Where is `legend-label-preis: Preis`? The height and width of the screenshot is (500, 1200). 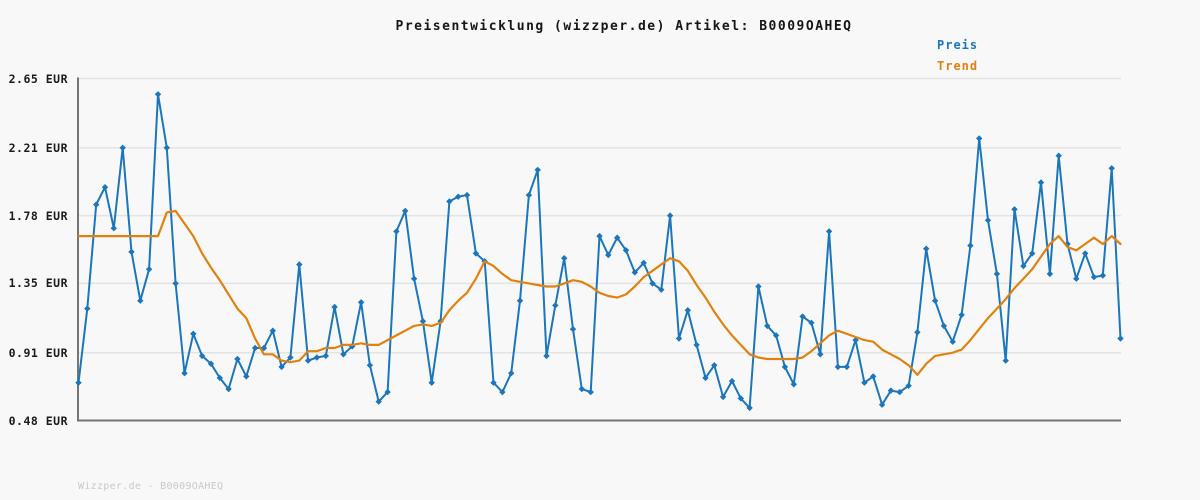 legend-label-preis: Preis is located at coordinates (958, 45).